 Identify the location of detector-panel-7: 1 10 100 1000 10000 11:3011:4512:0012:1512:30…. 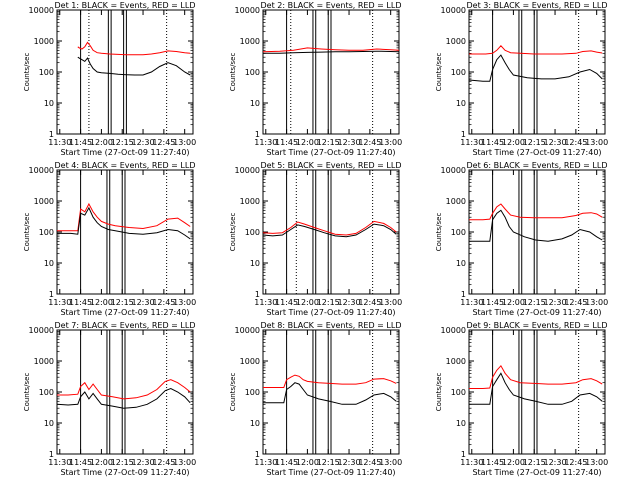
(109, 399).